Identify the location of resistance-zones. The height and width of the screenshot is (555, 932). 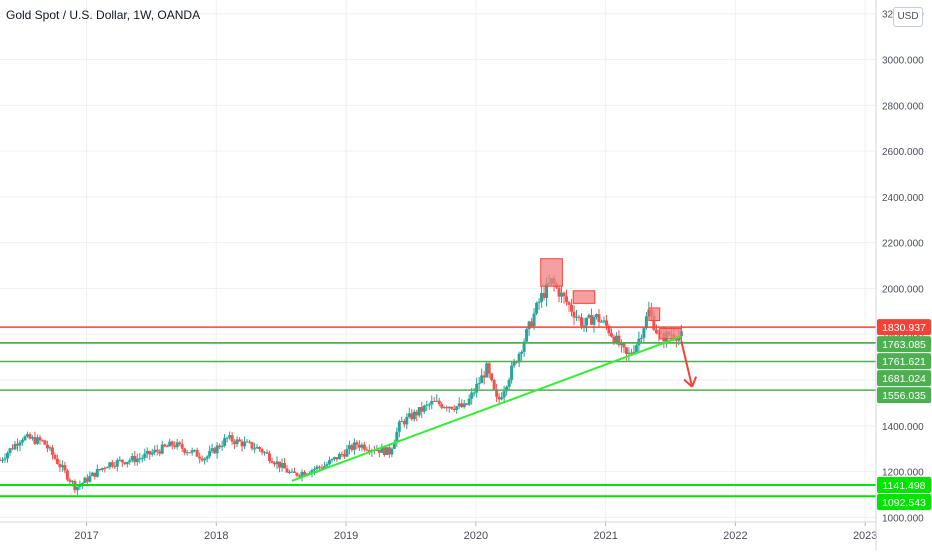
(611, 299).